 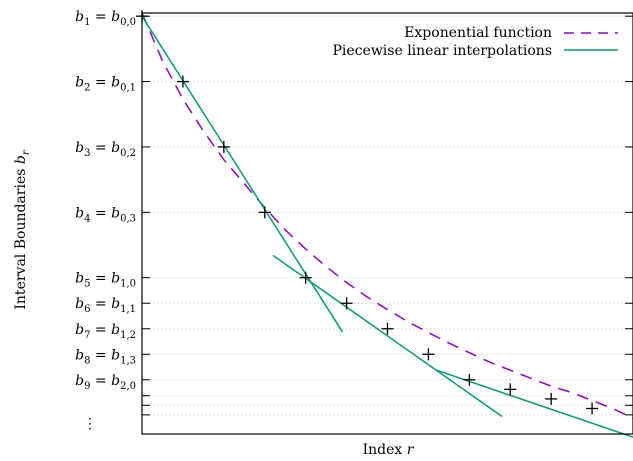 I want to click on series-piecewise-segment, so click(x=387, y=336).